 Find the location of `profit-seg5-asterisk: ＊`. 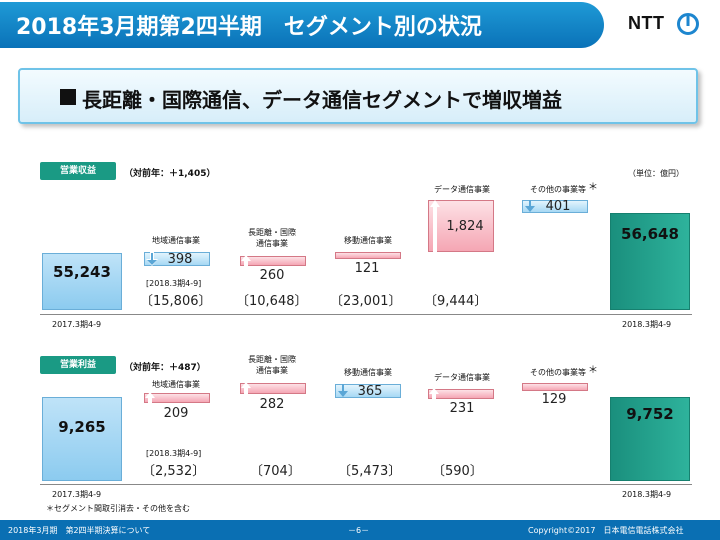

profit-seg5-asterisk: ＊ is located at coordinates (593, 370).